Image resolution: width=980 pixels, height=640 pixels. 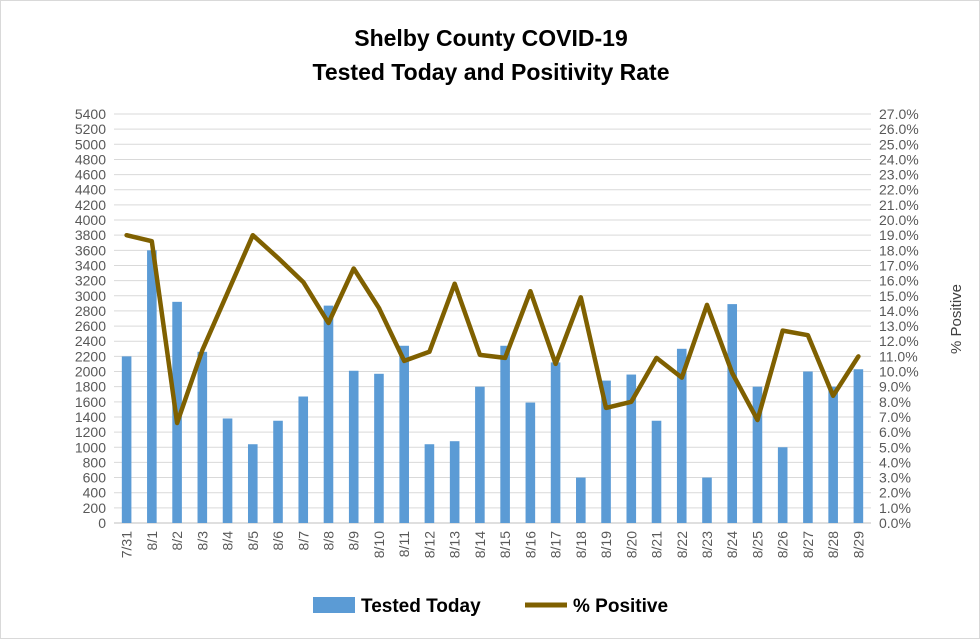 I want to click on chart-subtitle: Tested Today and Positivity Rate, so click(x=490, y=72).